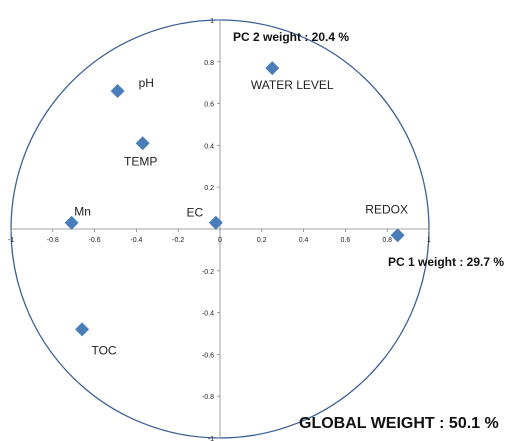 The height and width of the screenshot is (441, 523). What do you see at coordinates (117, 91) in the screenshot?
I see `point-marker-ph` at bounding box center [117, 91].